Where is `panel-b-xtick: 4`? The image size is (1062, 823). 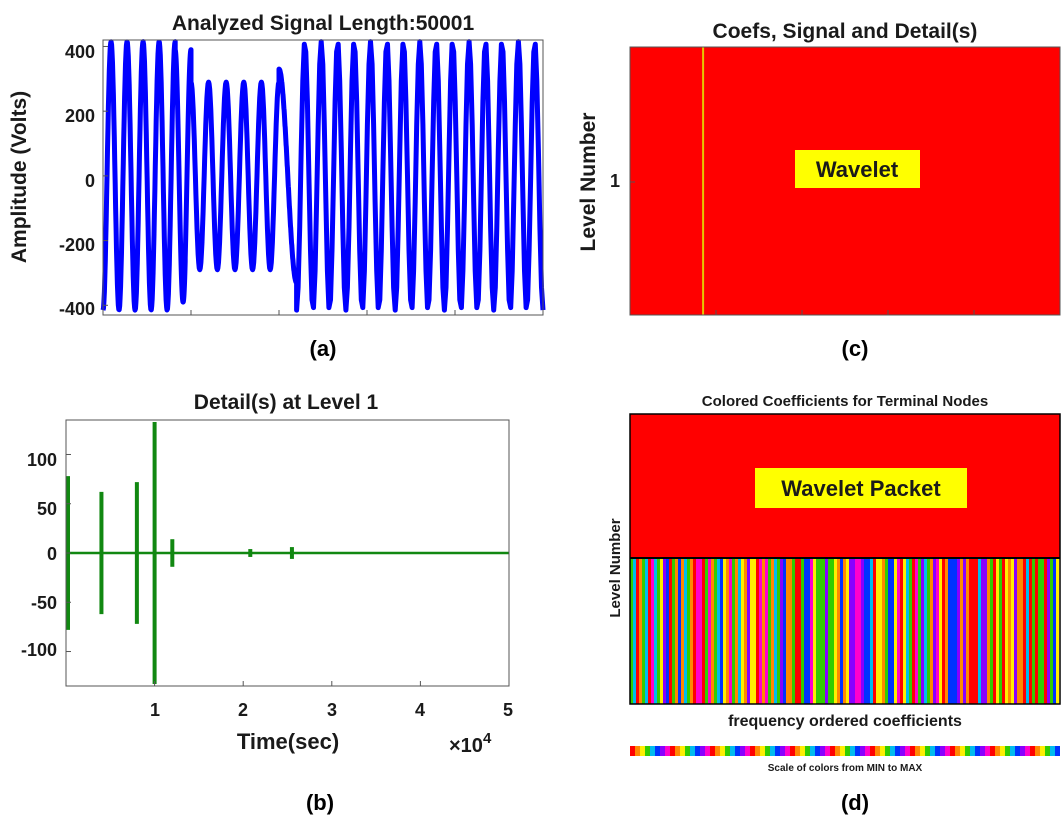 panel-b-xtick: 4 is located at coordinates (420, 710).